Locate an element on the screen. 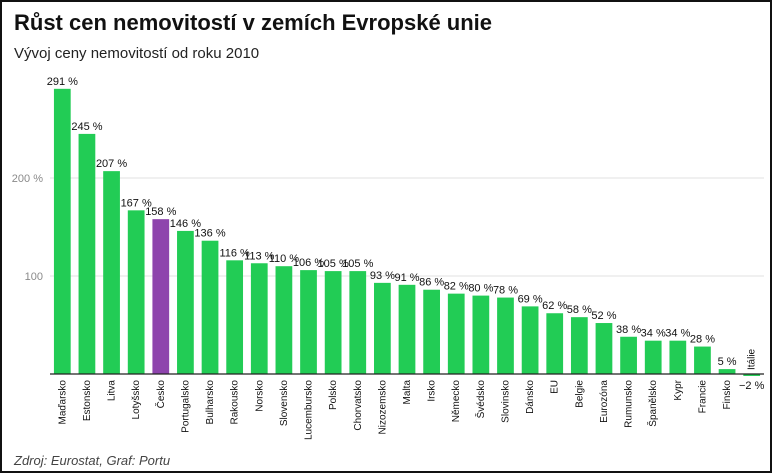 The height and width of the screenshot is (473, 772). data-label: 291 % is located at coordinates (62, 82).